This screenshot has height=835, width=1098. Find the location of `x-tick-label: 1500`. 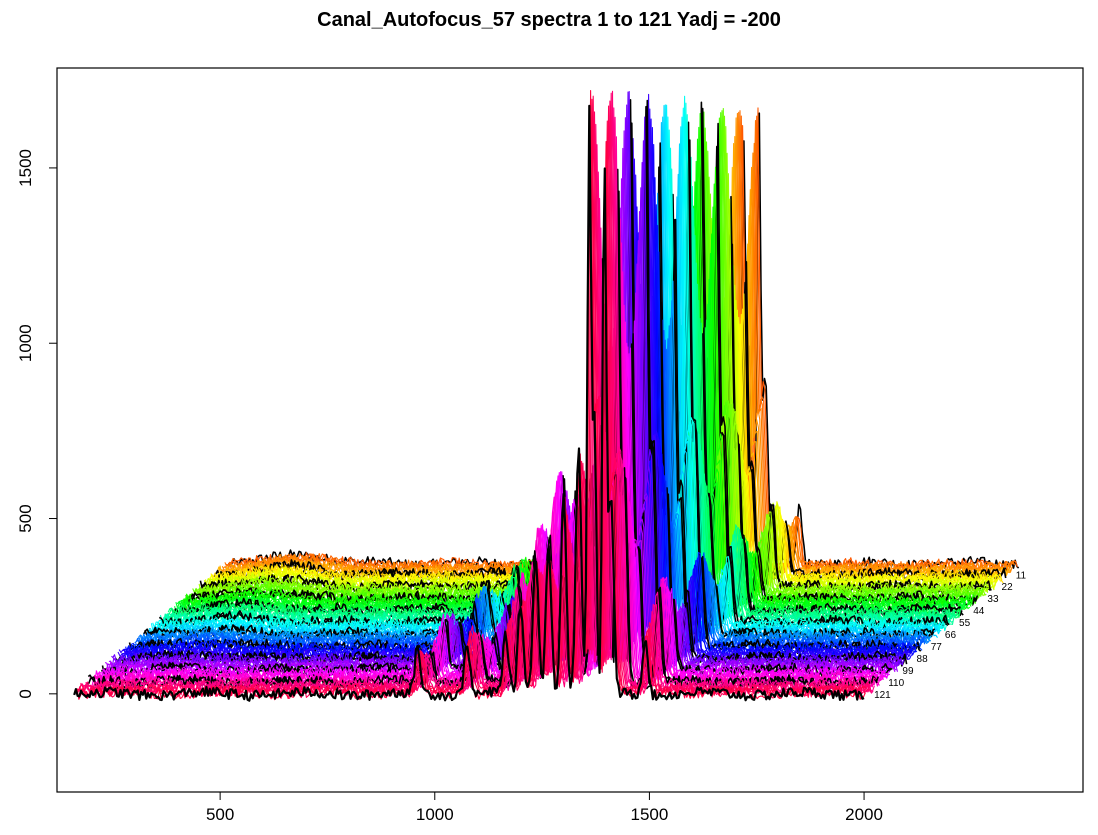

x-tick-label: 1500 is located at coordinates (650, 814).